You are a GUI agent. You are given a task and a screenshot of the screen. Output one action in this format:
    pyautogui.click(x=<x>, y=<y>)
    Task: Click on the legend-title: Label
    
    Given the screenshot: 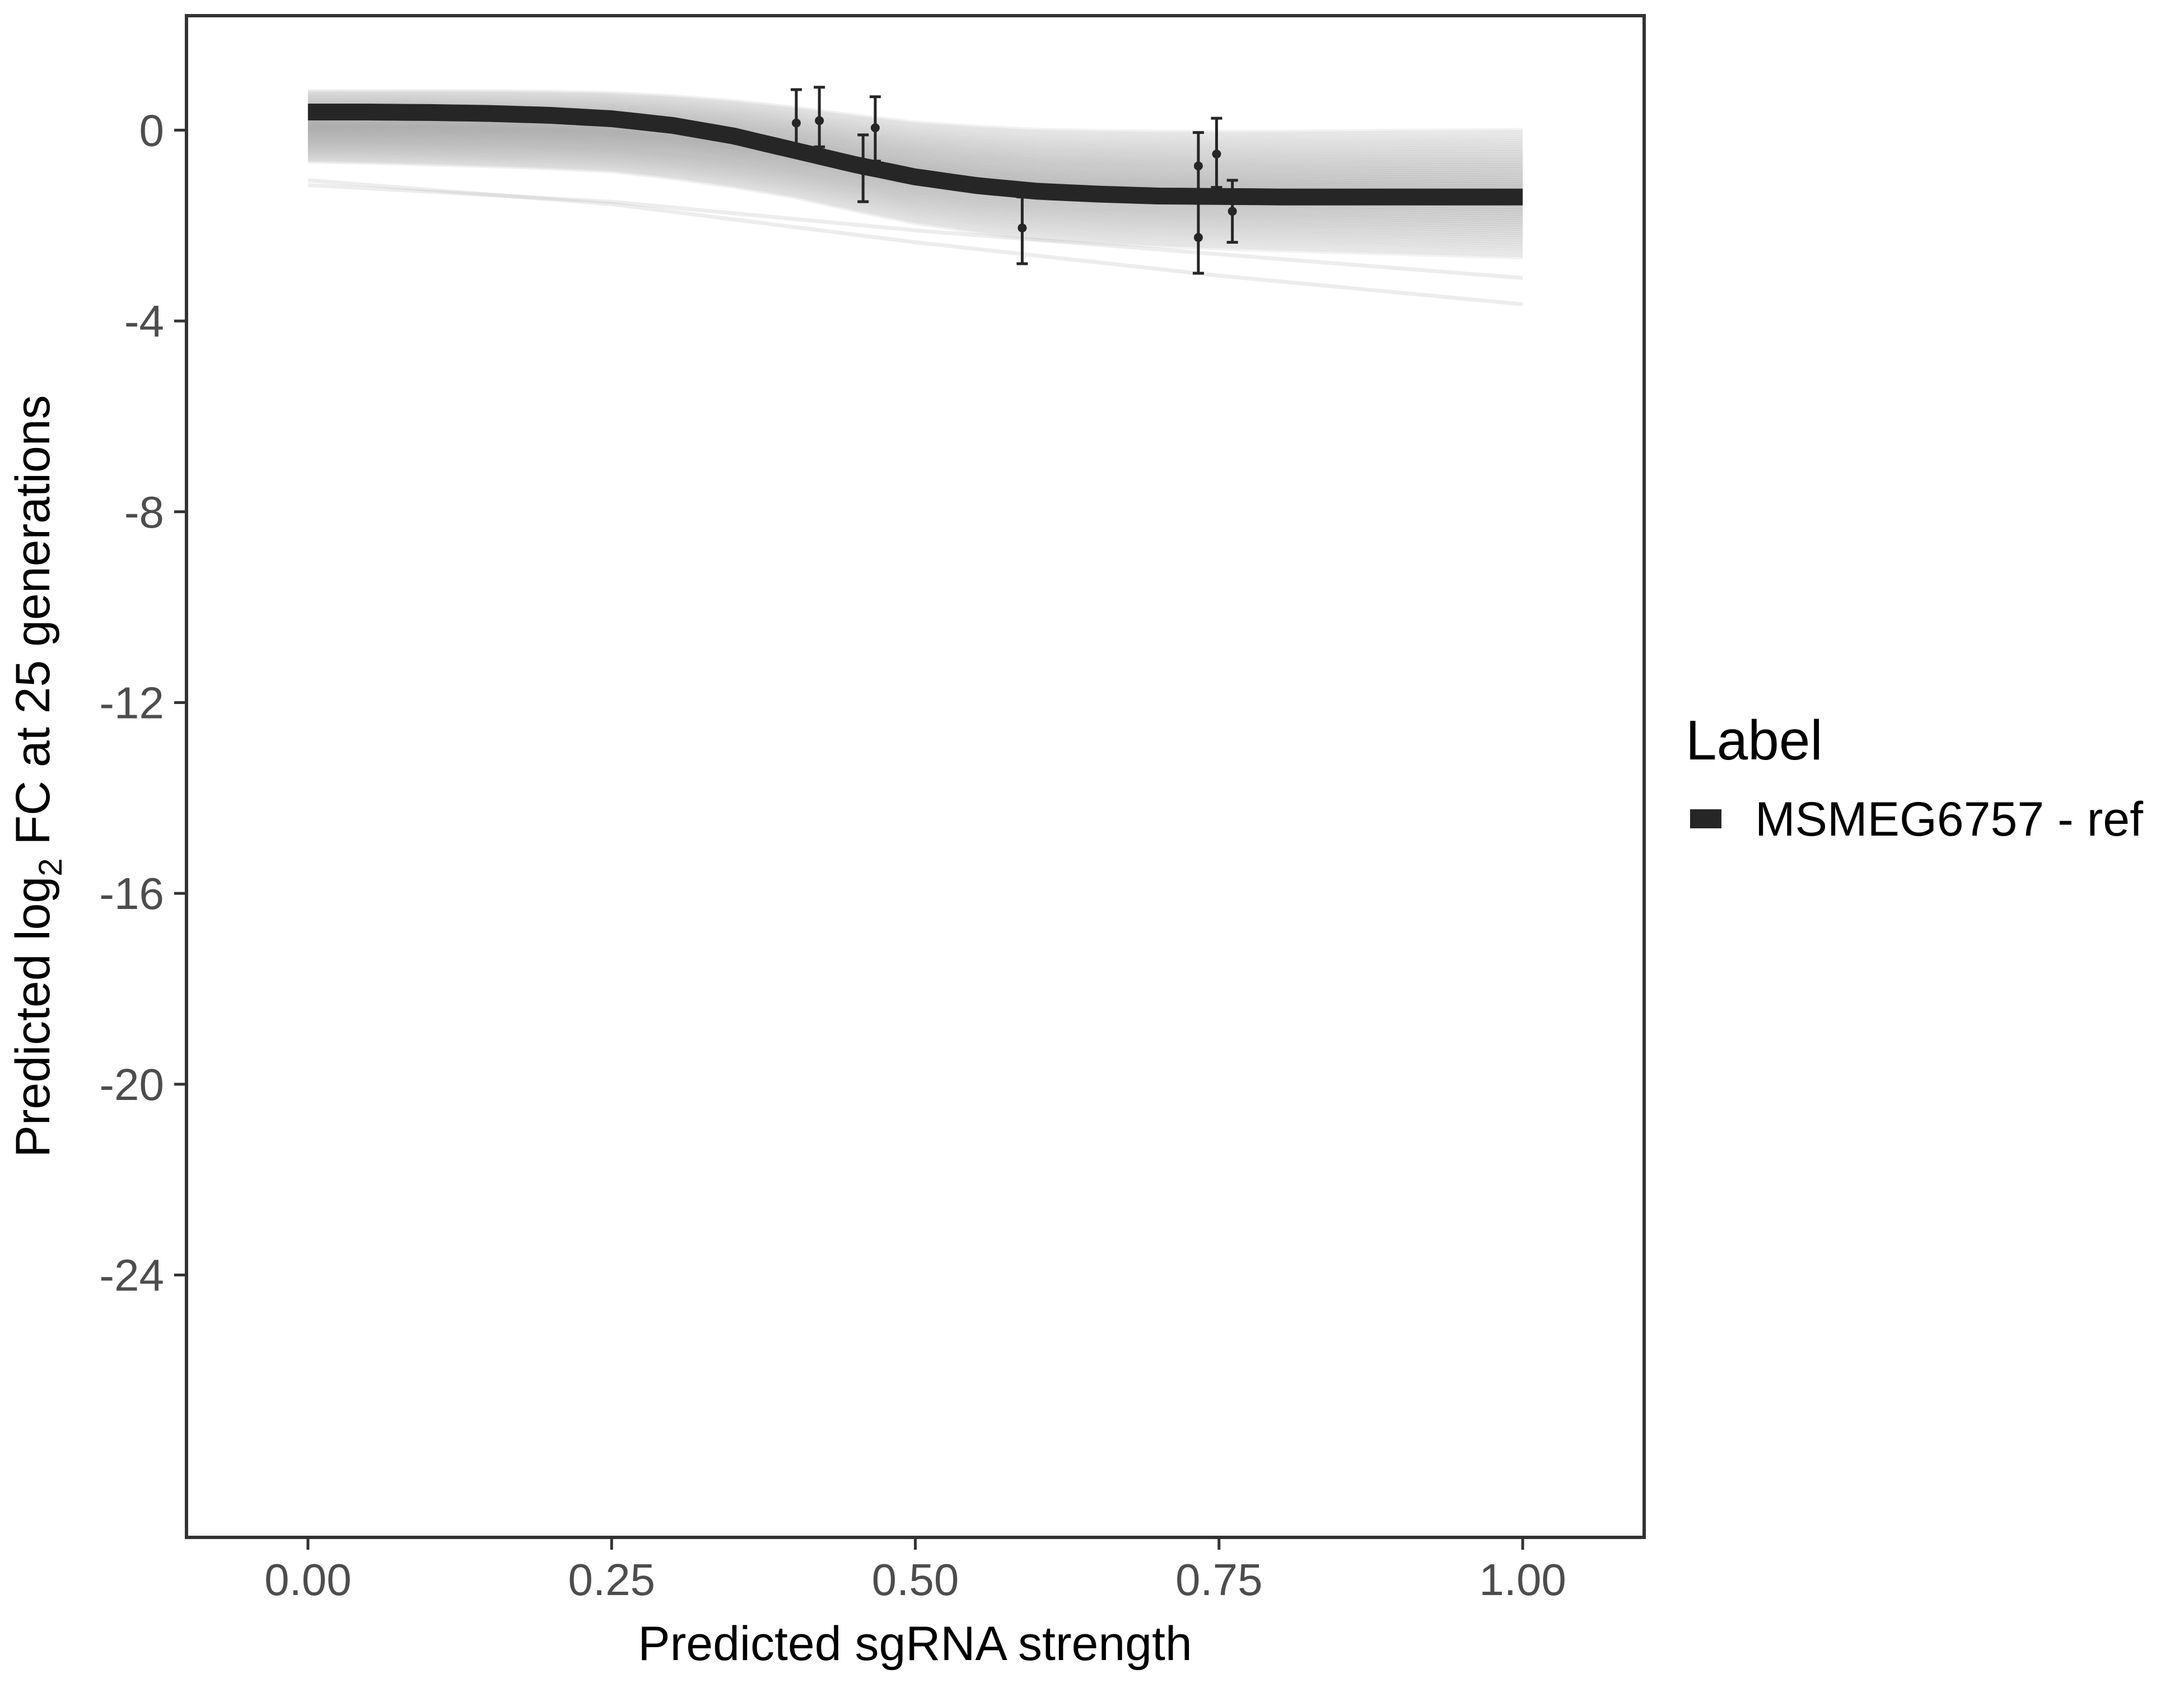 What is the action you would take?
    pyautogui.click(x=1755, y=740)
    